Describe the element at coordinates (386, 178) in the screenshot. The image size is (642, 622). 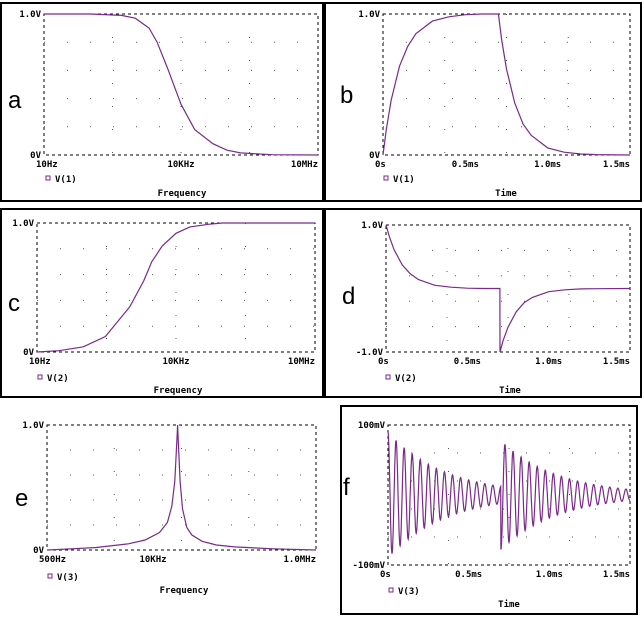
I see `legend-marker-b` at that location.